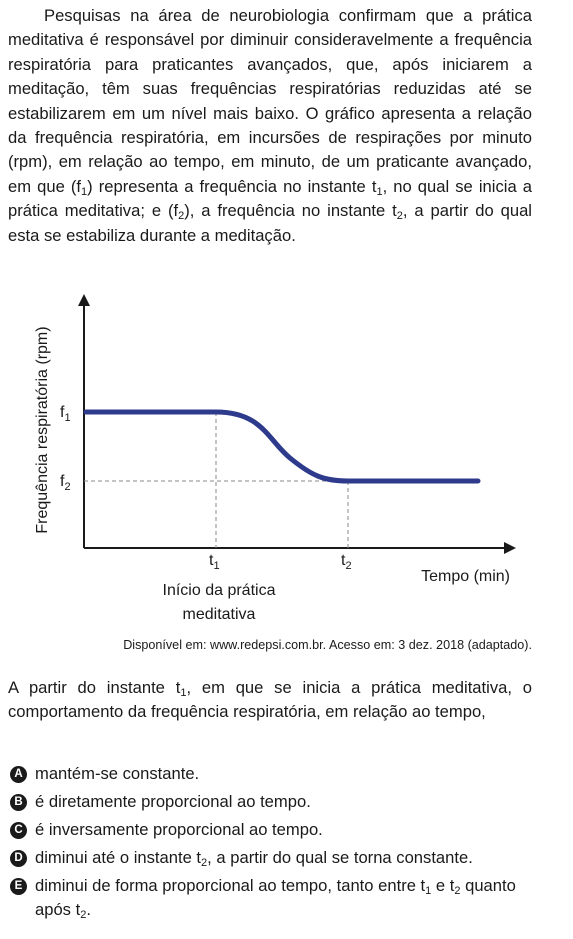 The width and height of the screenshot is (573, 939). I want to click on option-c: C é inversamente proporcional ao tempo., so click(273, 830).